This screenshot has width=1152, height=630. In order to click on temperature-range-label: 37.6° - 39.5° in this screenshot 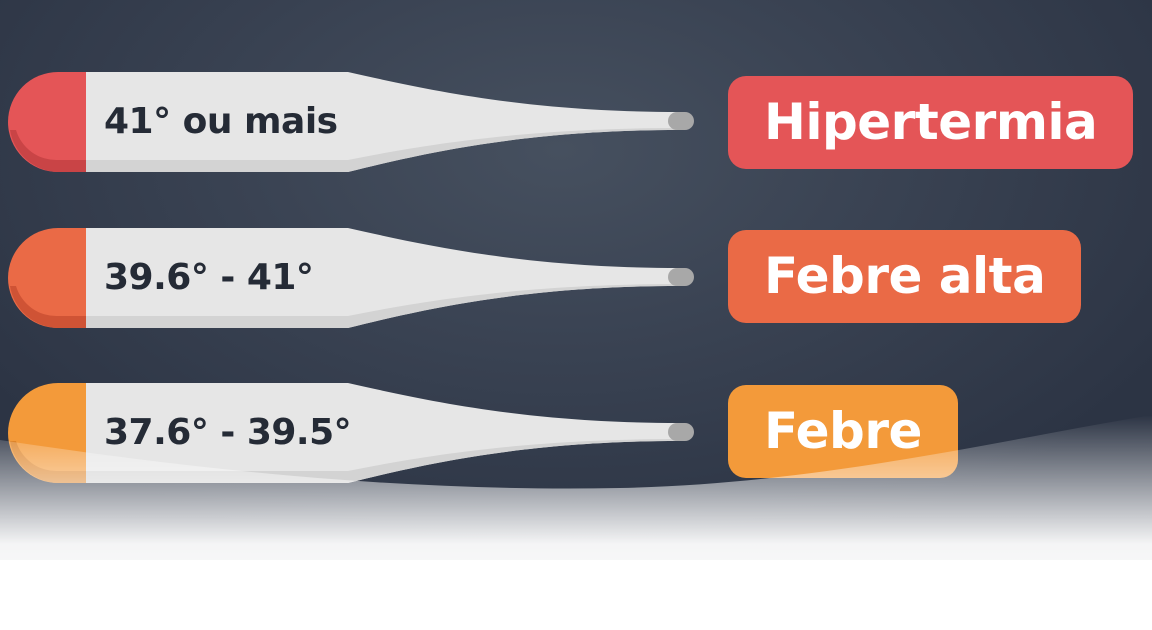, I will do `click(228, 432)`.